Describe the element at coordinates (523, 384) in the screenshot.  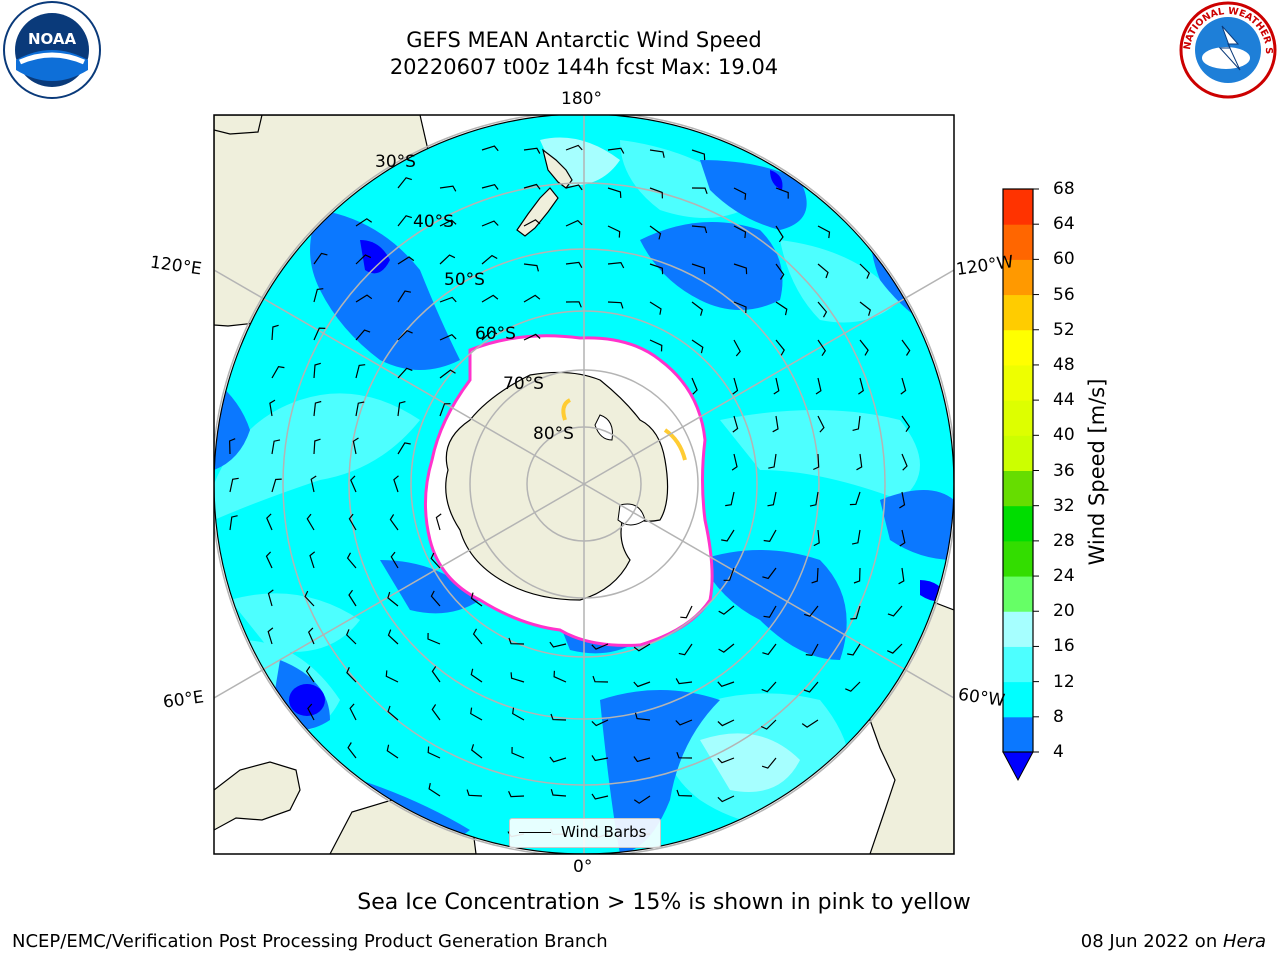
I see `lat-label-70s: 70°S` at that location.